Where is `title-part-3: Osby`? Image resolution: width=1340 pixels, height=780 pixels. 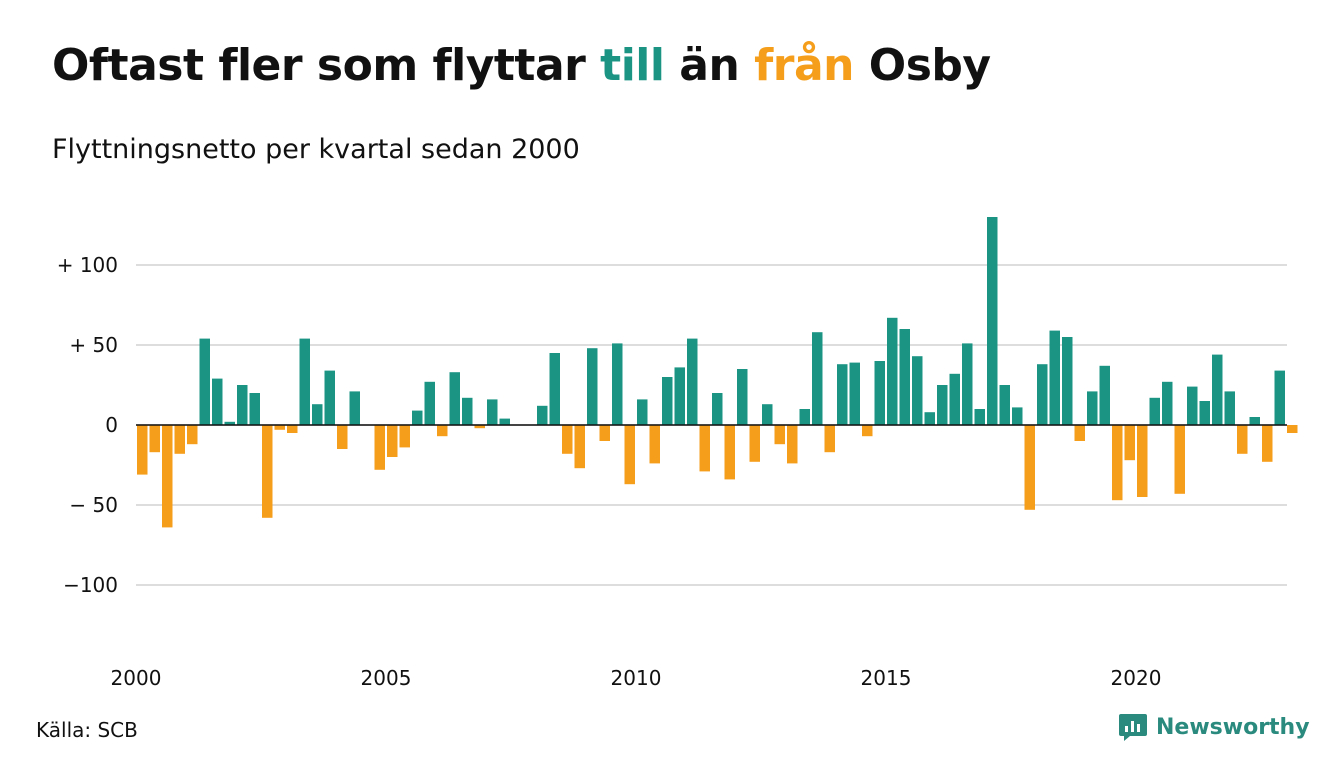 title-part-3: Osby is located at coordinates (922, 65).